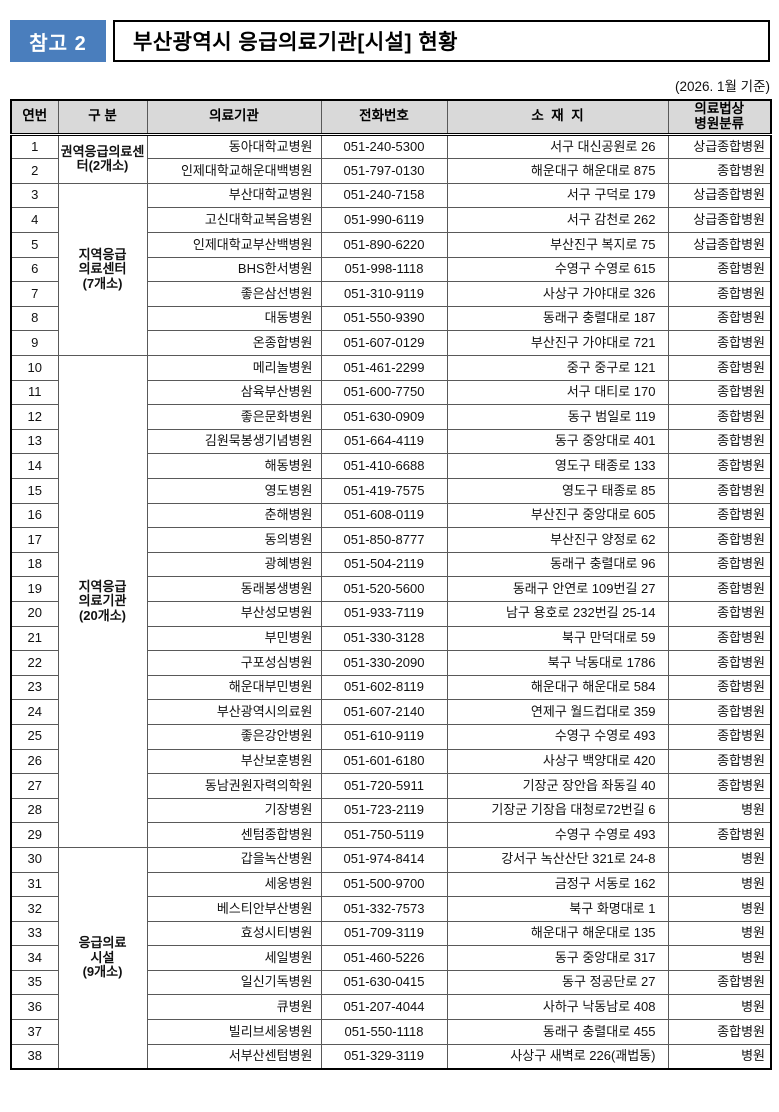  What do you see at coordinates (34, 933) in the screenshot?
I see `row-number-cell: 33` at bounding box center [34, 933].